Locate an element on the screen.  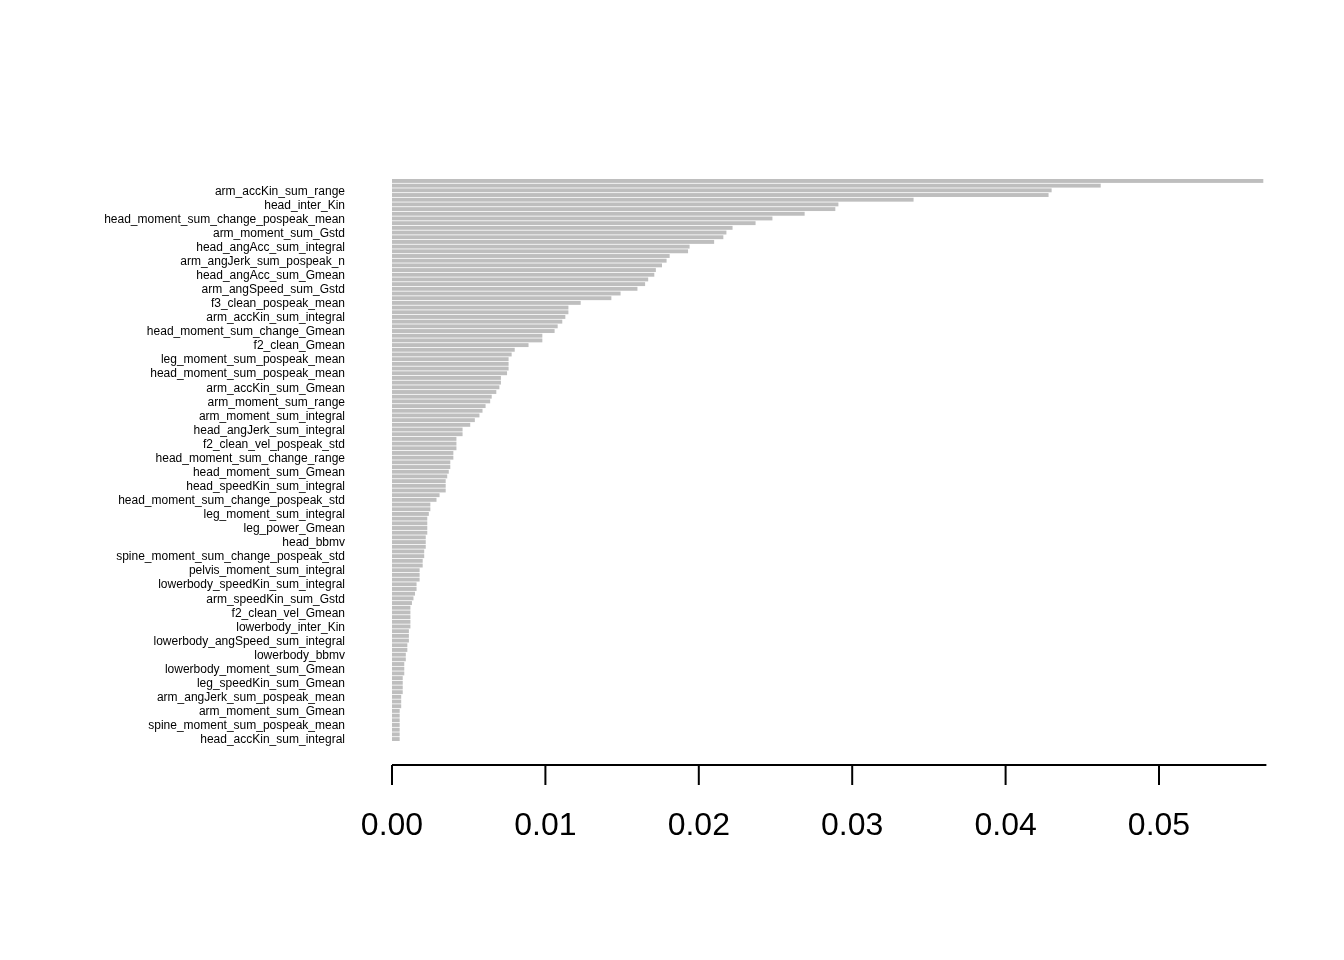
x-tick-label: 0.02 is located at coordinates (698, 824).